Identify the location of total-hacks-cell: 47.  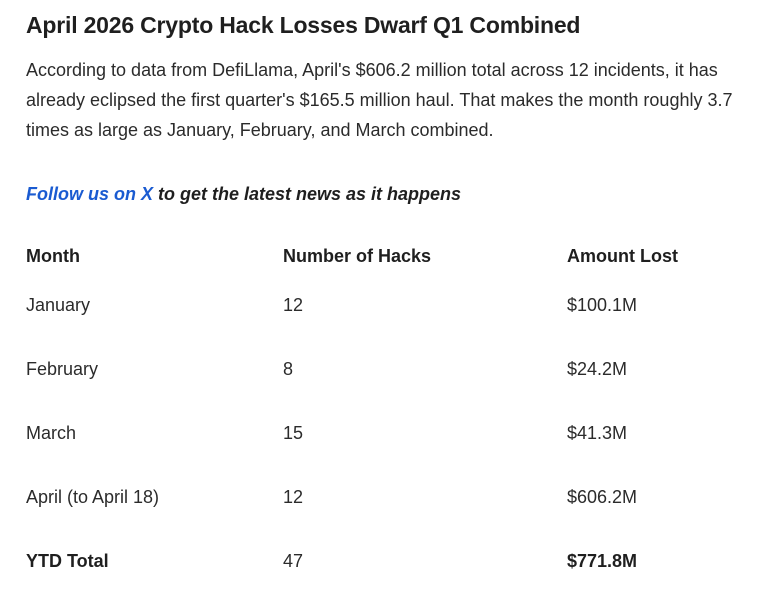
(293, 560).